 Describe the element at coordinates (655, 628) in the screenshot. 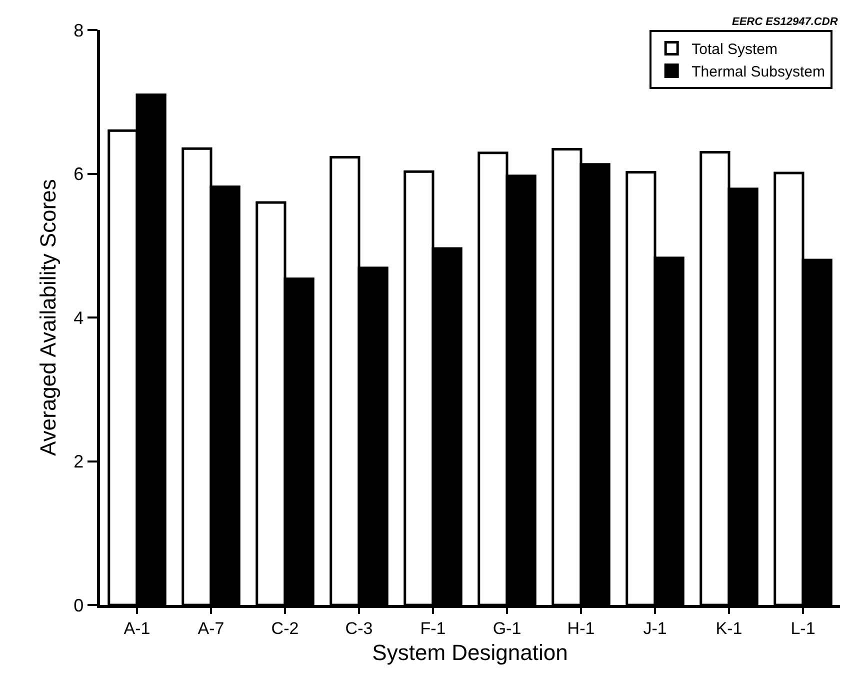

I see `x-tick-label: J-1` at that location.